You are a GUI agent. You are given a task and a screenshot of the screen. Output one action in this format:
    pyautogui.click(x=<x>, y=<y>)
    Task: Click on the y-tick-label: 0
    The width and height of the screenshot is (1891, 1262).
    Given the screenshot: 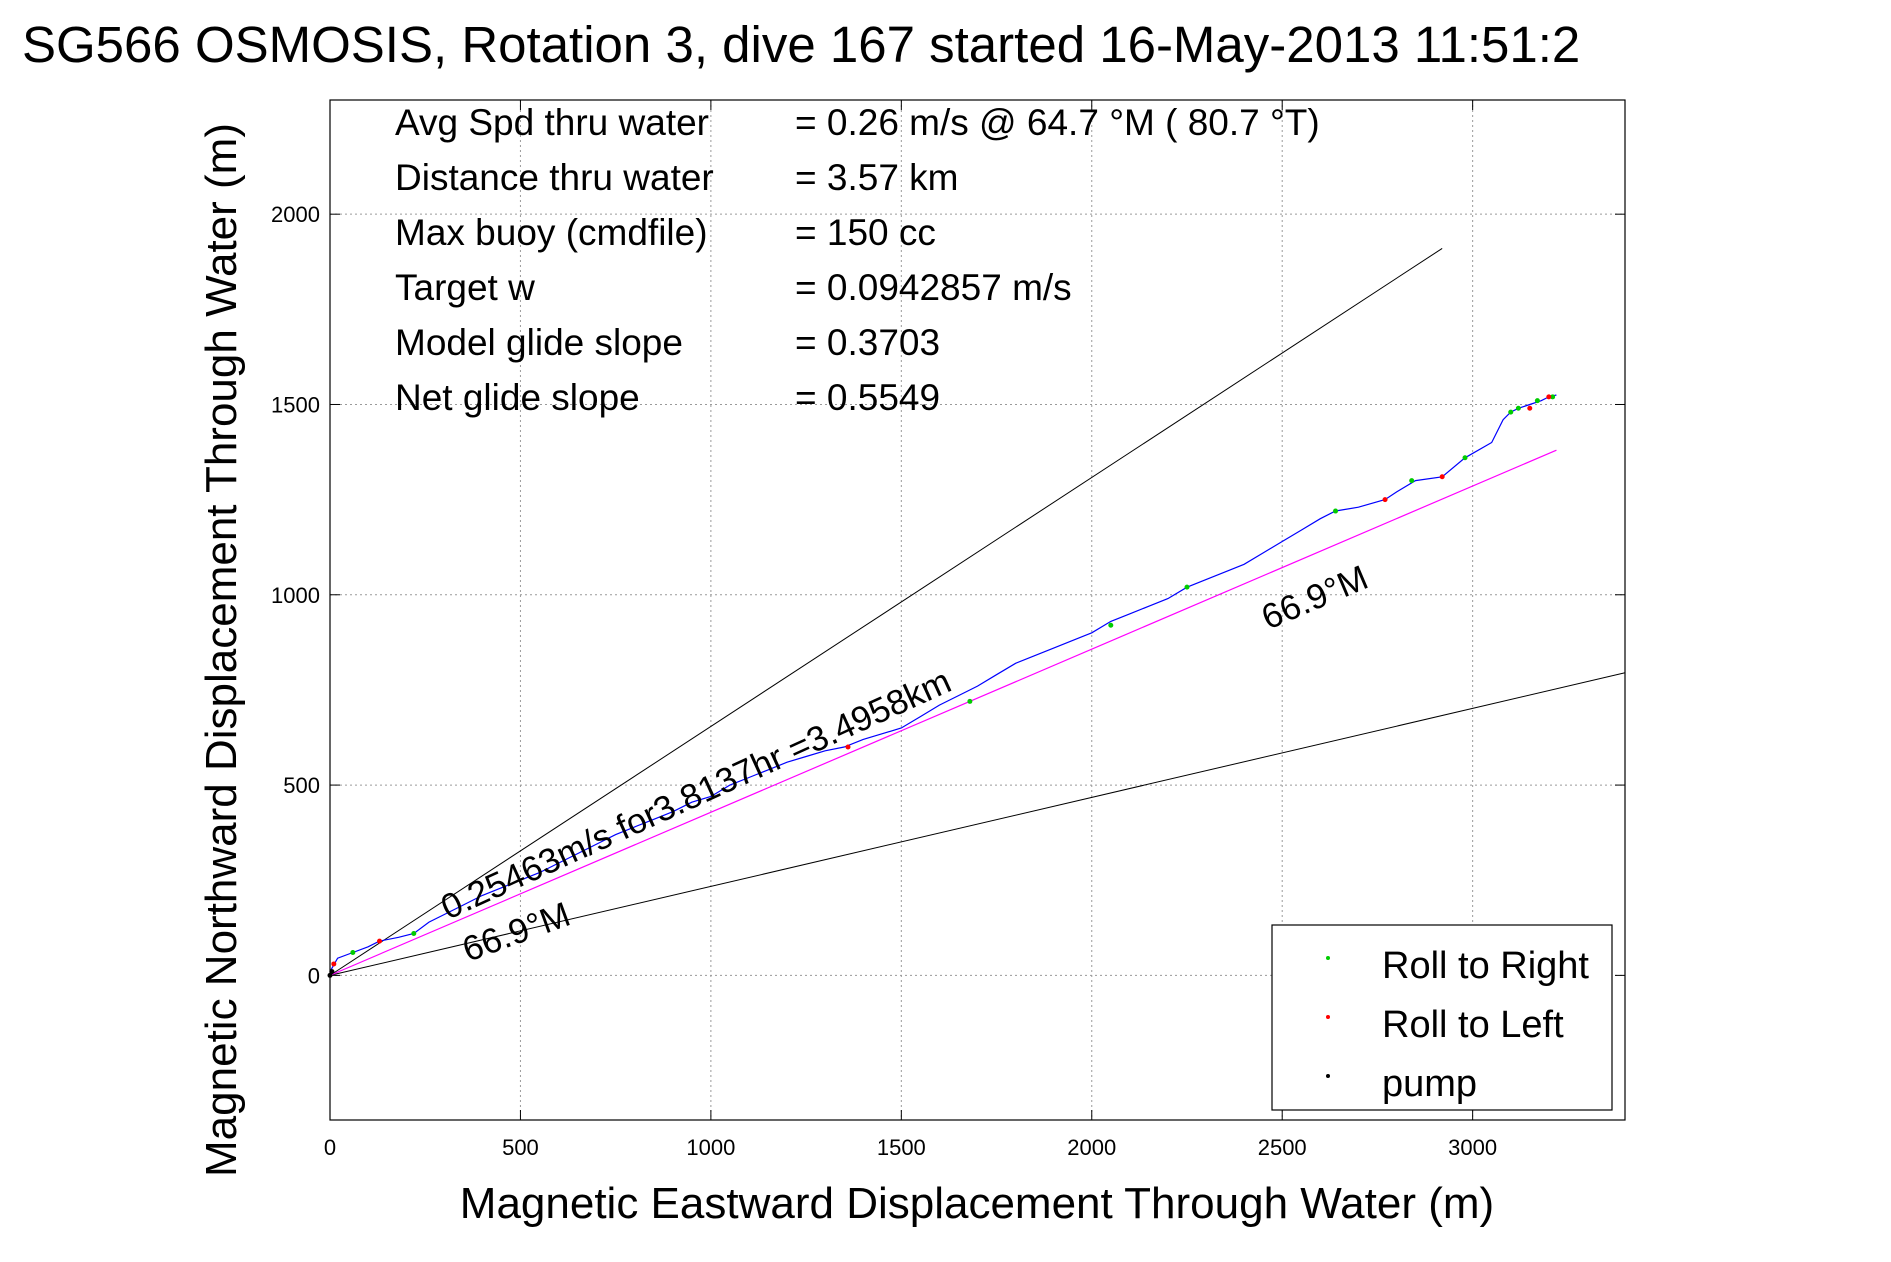 What is the action you would take?
    pyautogui.click(x=314, y=975)
    